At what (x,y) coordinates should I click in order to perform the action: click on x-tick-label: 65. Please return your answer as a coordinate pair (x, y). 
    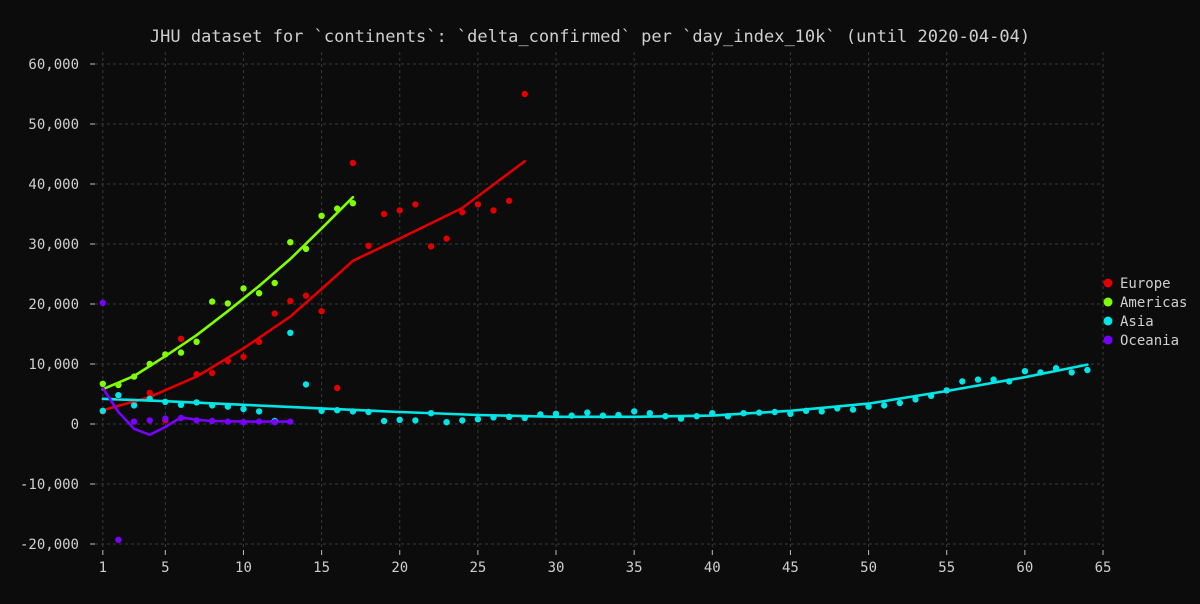
    Looking at the image, I should click on (1103, 568).